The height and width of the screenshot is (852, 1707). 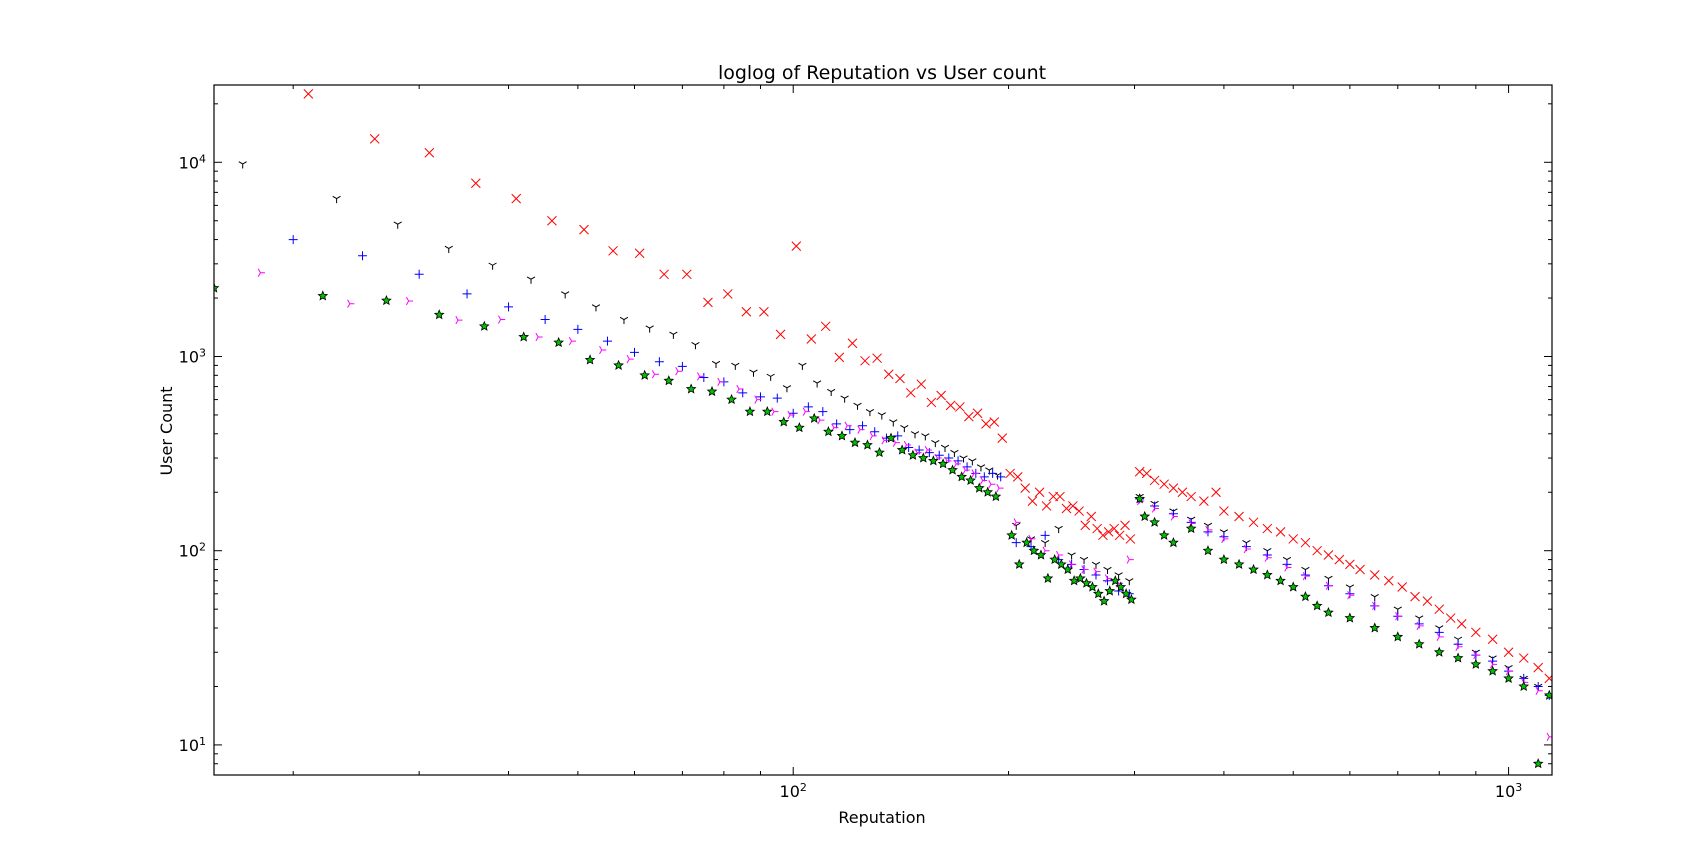 What do you see at coordinates (882, 73) in the screenshot?
I see `chart-title: loglog of Reputation vs User count` at bounding box center [882, 73].